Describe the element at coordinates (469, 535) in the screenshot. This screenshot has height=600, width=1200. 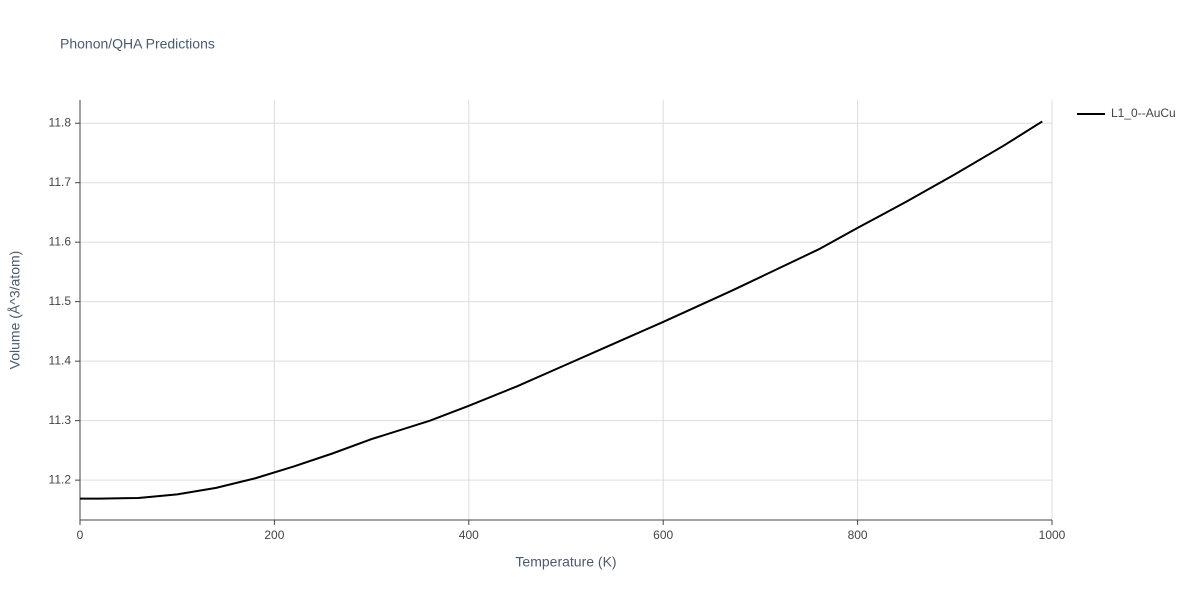
I see `x-tick-label: 400` at that location.